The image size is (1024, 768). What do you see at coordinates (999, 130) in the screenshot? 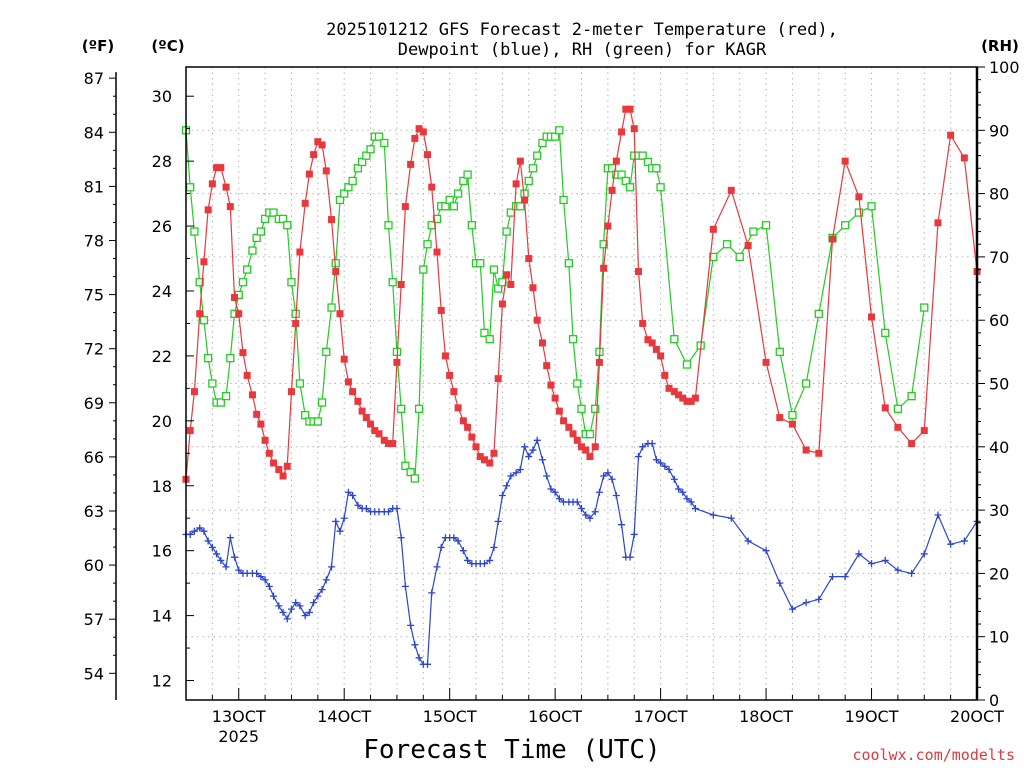
I see `rh-tick-label: 90` at bounding box center [999, 130].